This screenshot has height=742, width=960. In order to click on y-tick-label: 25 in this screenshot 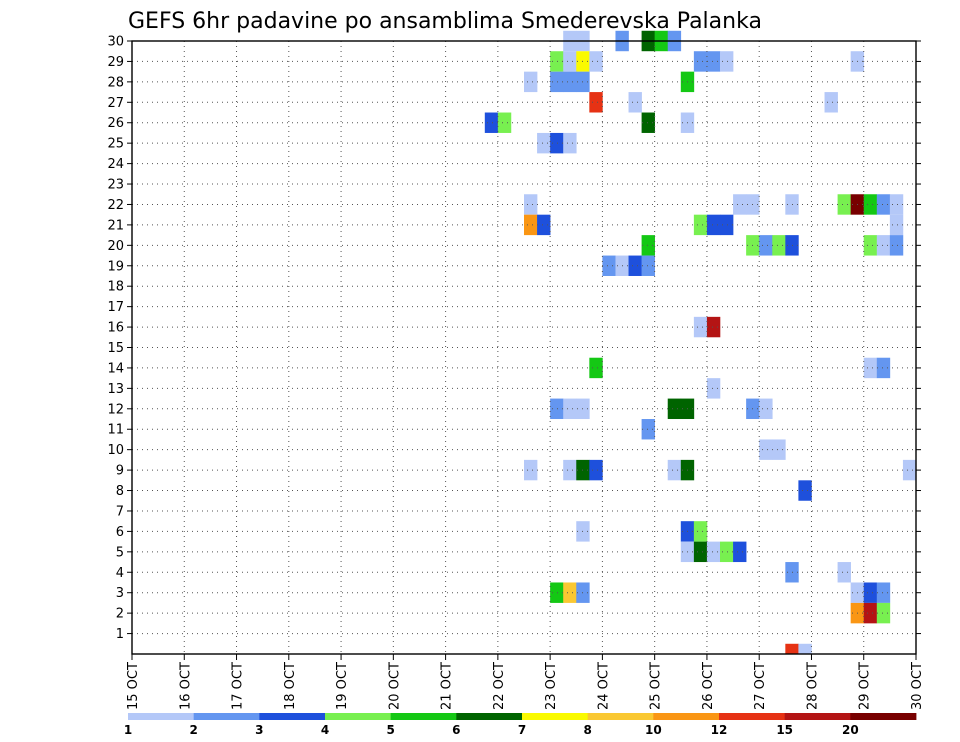, I will do `click(115, 144)`.